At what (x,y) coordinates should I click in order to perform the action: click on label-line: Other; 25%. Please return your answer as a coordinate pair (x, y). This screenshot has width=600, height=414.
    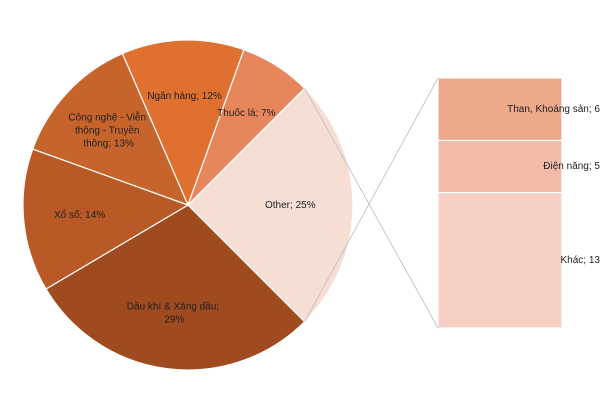
    Looking at the image, I should click on (290, 205).